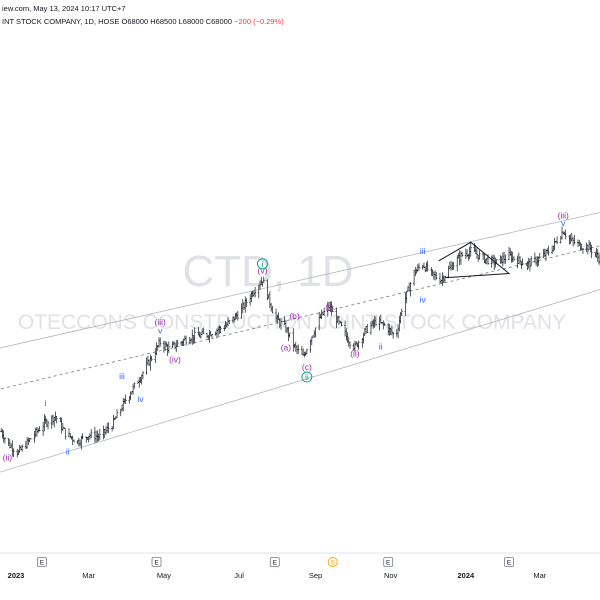  What do you see at coordinates (423, 251) in the screenshot?
I see `wave-label: iii` at bounding box center [423, 251].